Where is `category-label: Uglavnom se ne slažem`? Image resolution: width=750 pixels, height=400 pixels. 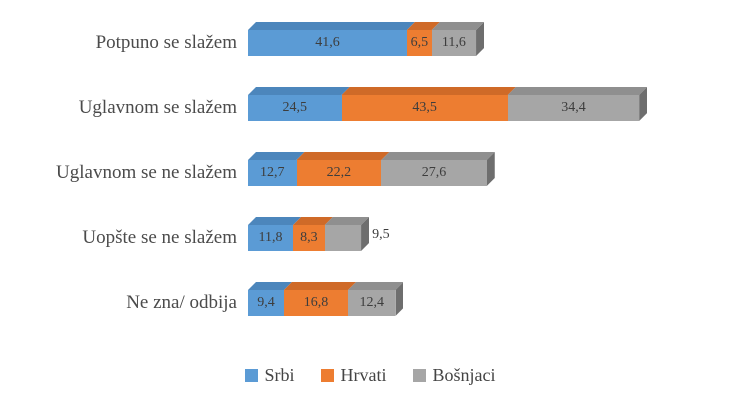
category-label: Uglavnom se ne slažem is located at coordinates (146, 172).